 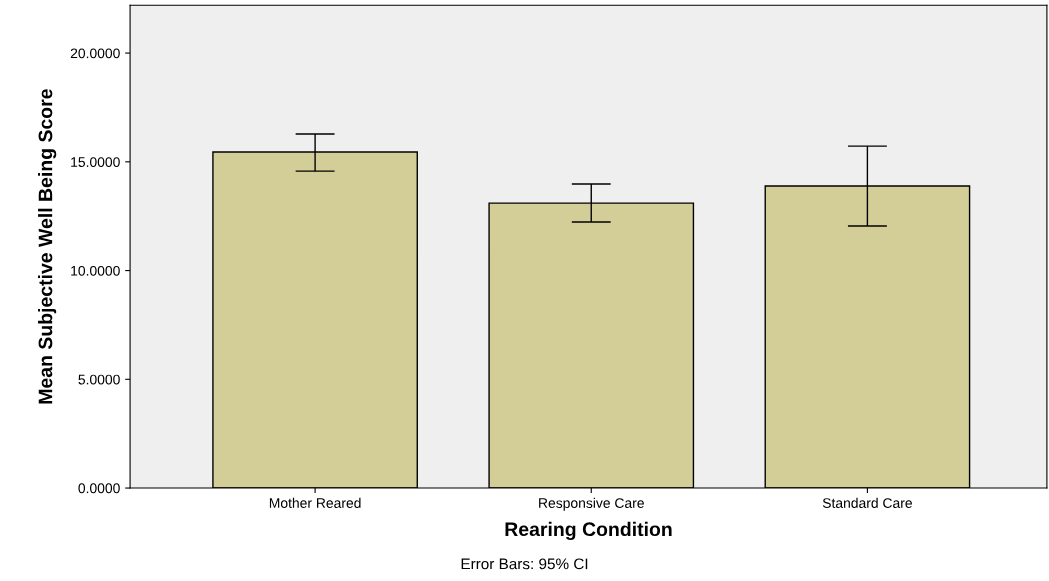 I want to click on text: Error Bars: 95% CI, so click(x=524, y=564).